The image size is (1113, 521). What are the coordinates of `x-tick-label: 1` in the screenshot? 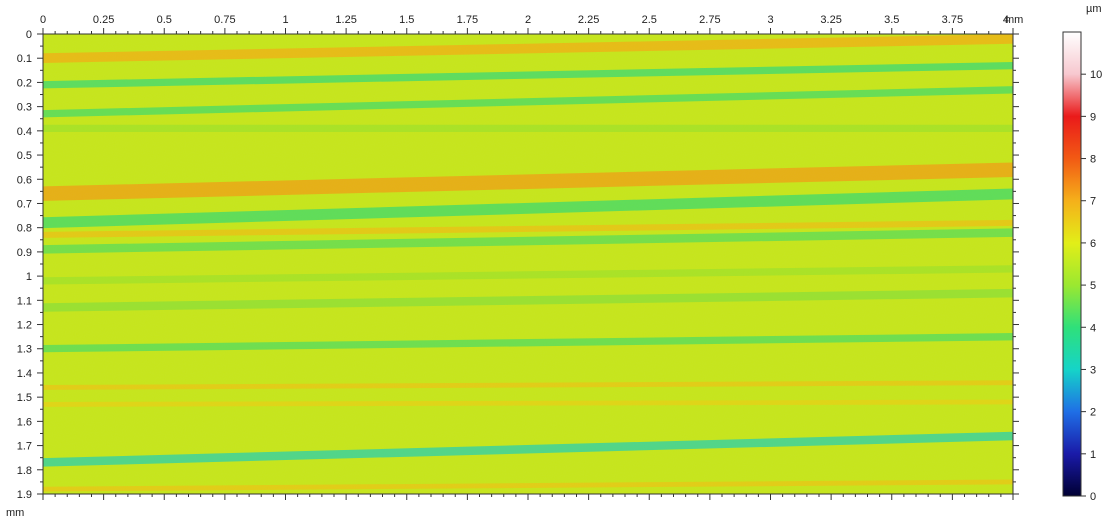 It's located at (285, 20).